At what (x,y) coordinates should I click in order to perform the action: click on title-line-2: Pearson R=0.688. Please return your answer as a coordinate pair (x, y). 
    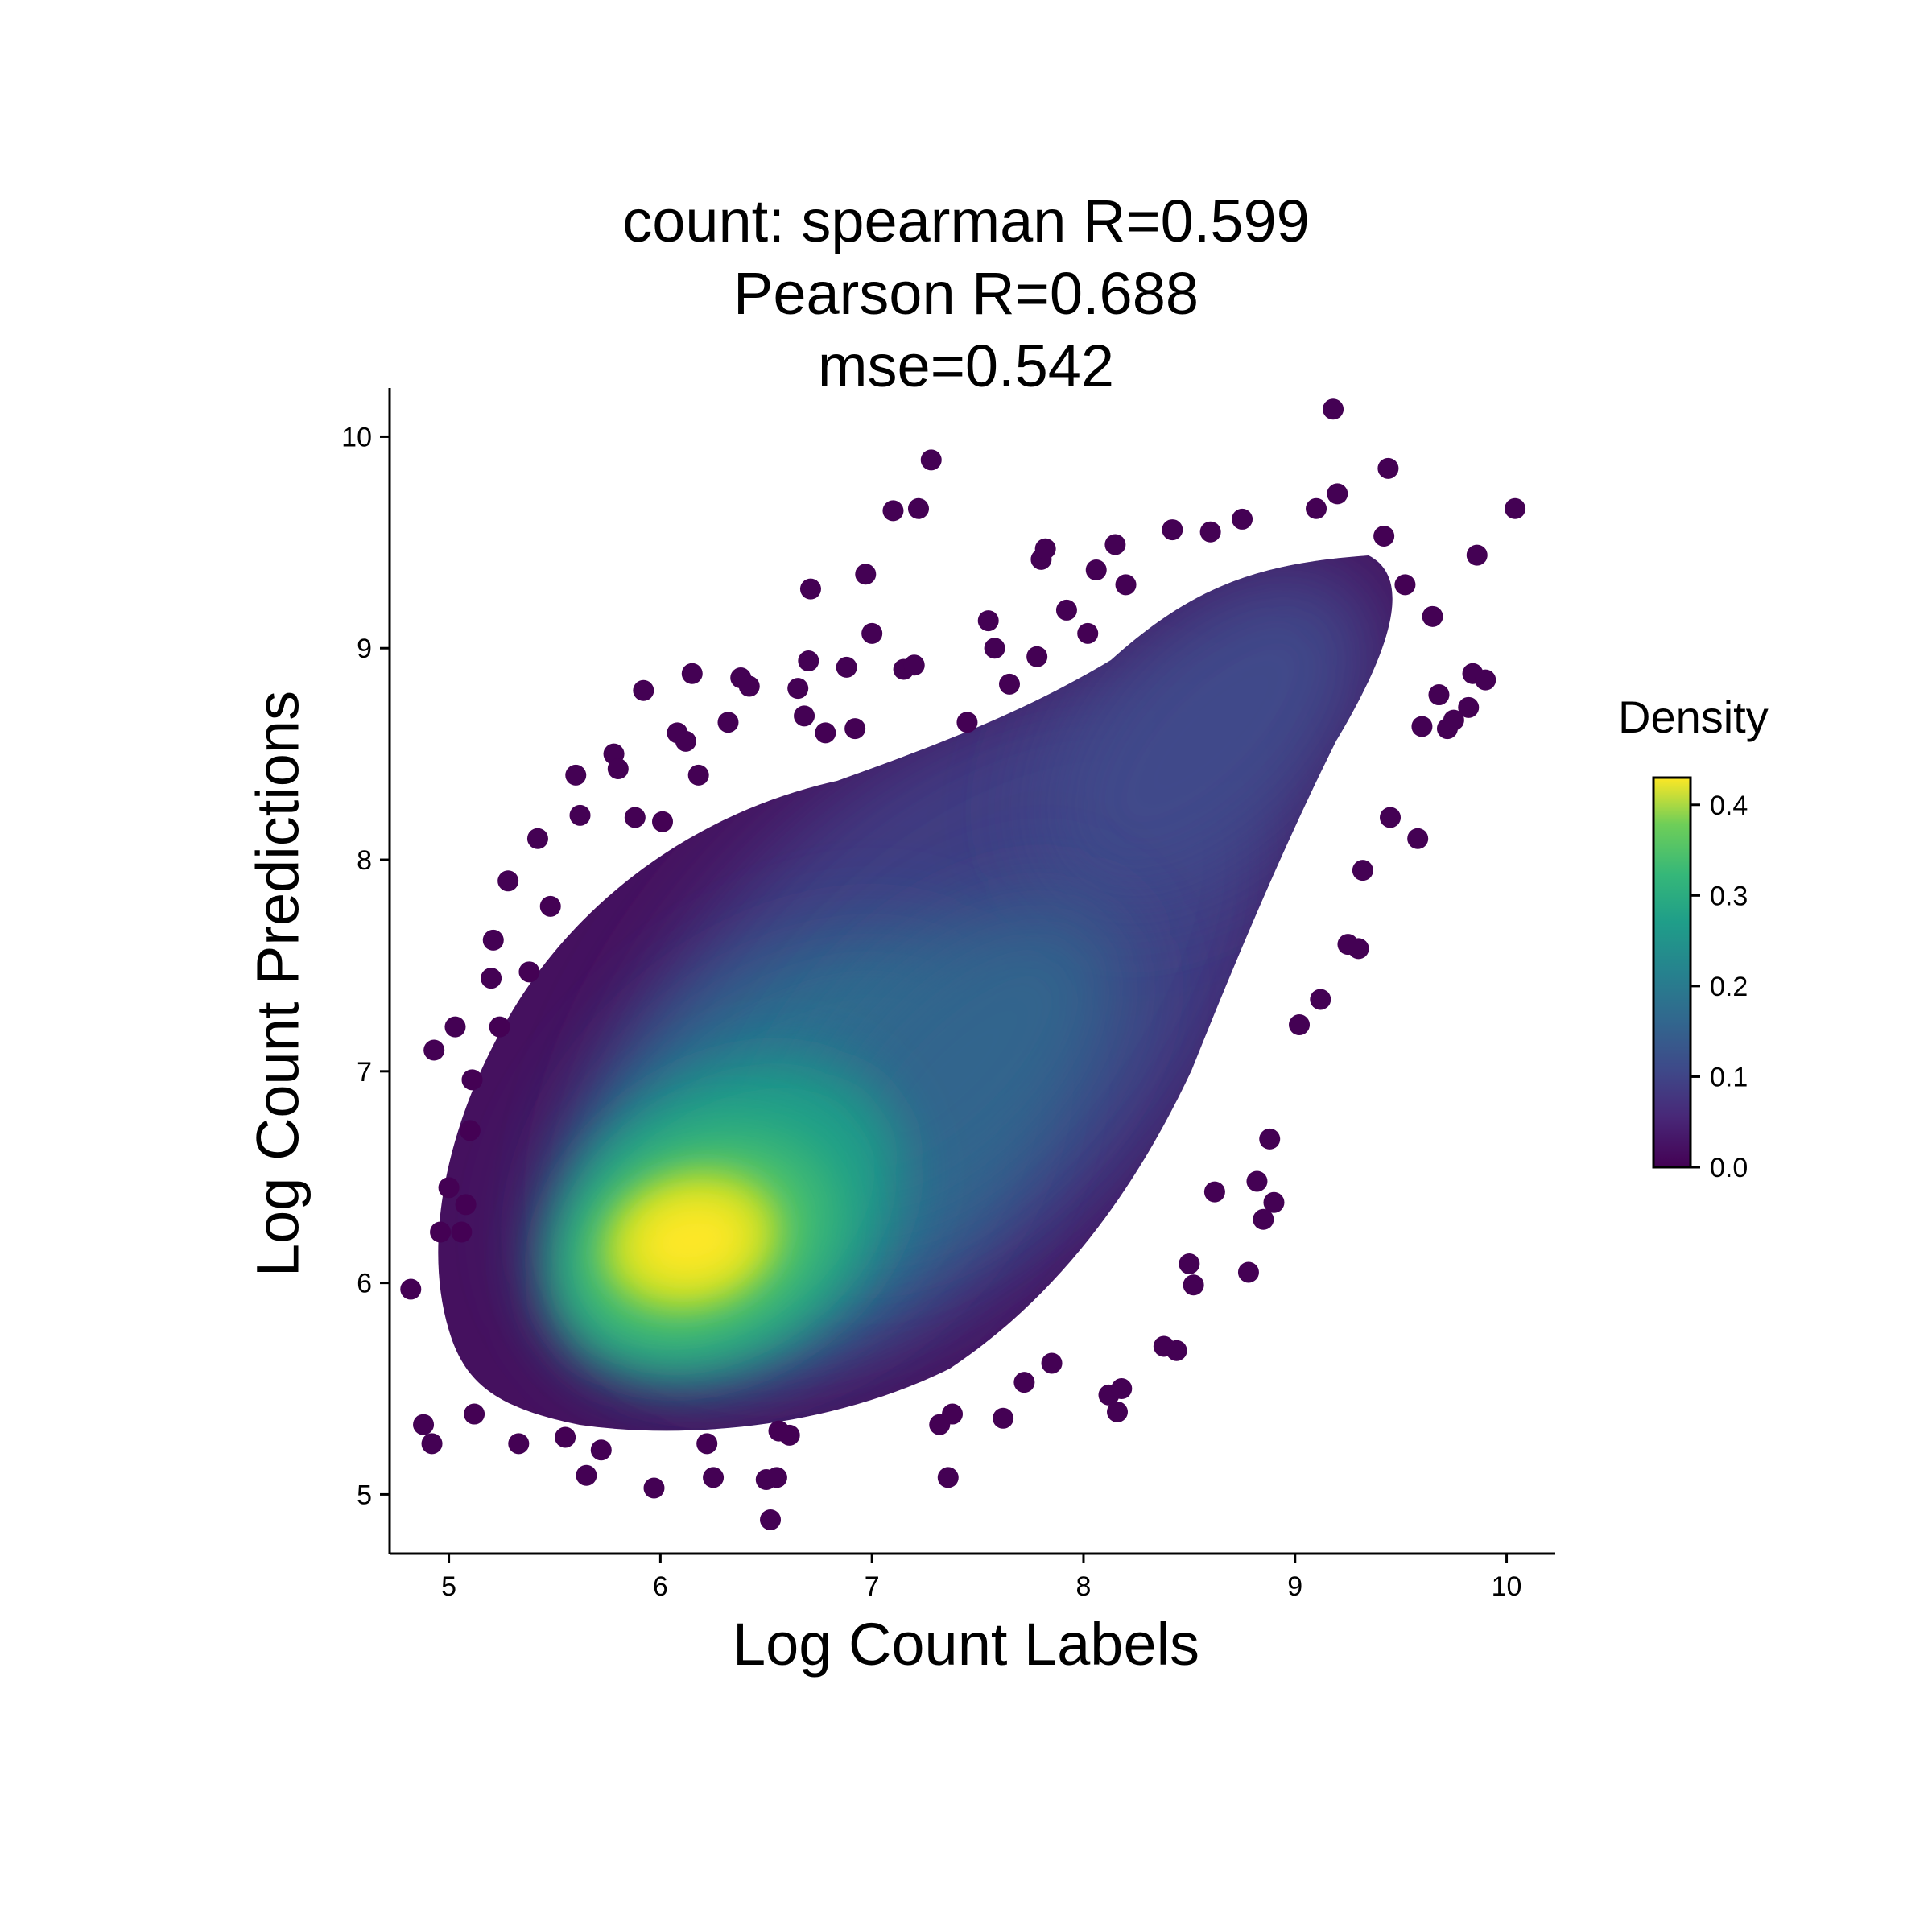
    Looking at the image, I should click on (966, 293).